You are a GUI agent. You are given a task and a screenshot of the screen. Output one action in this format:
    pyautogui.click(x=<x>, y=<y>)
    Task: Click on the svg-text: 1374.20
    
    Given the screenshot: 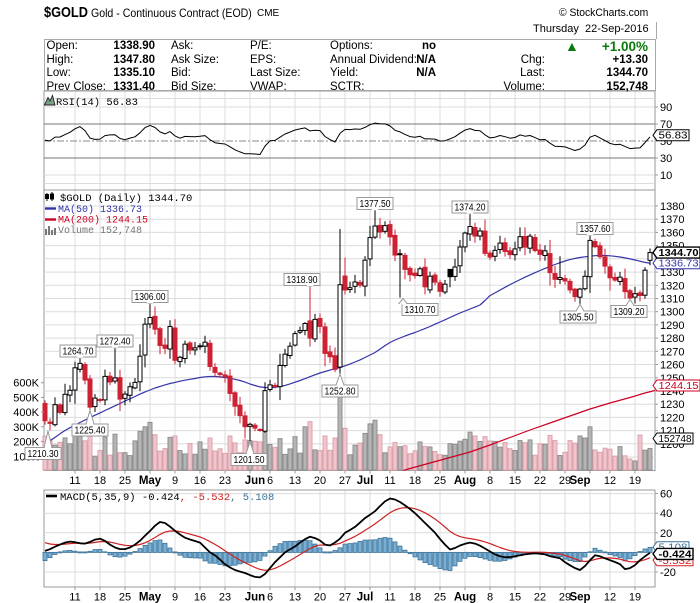 What is the action you would take?
    pyautogui.click(x=470, y=208)
    